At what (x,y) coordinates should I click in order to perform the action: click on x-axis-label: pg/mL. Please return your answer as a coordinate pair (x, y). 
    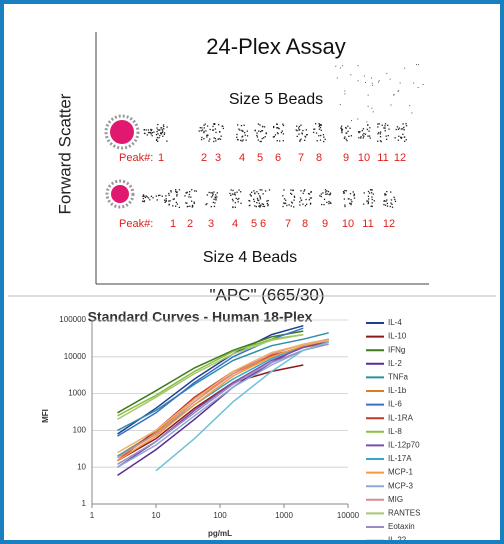
    Looking at the image, I should click on (220, 533).